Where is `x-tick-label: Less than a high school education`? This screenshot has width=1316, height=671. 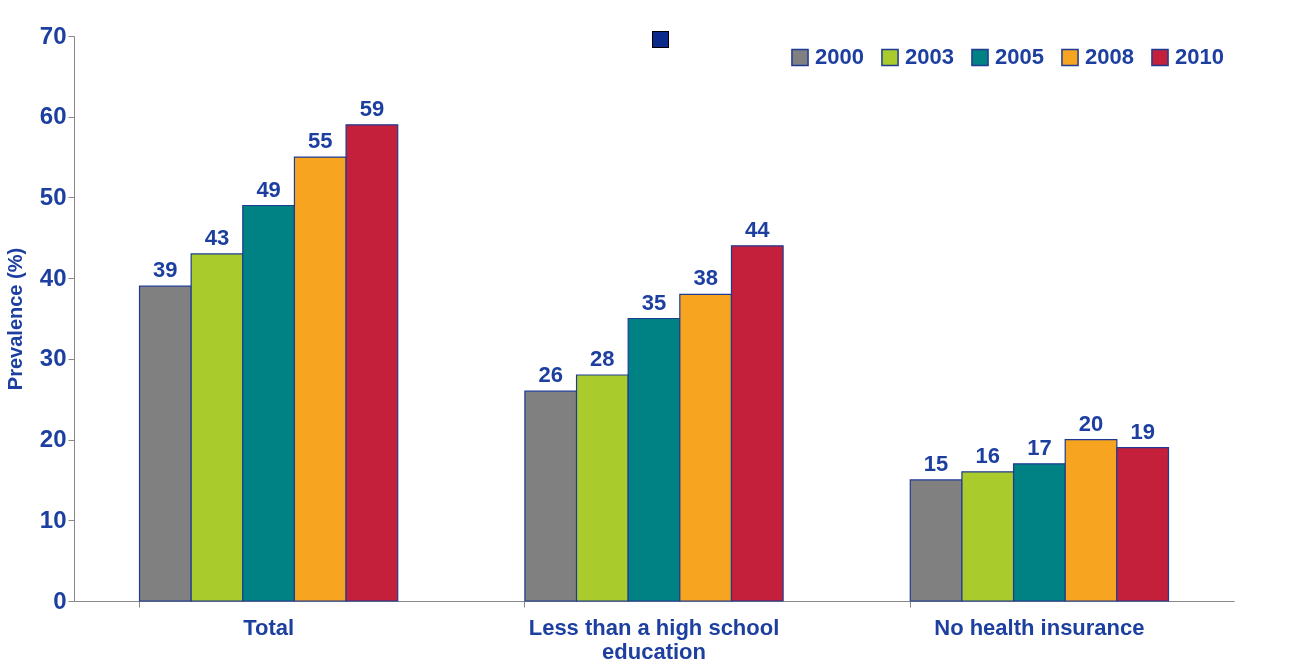 x-tick-label: Less than a high school education is located at coordinates (654, 639).